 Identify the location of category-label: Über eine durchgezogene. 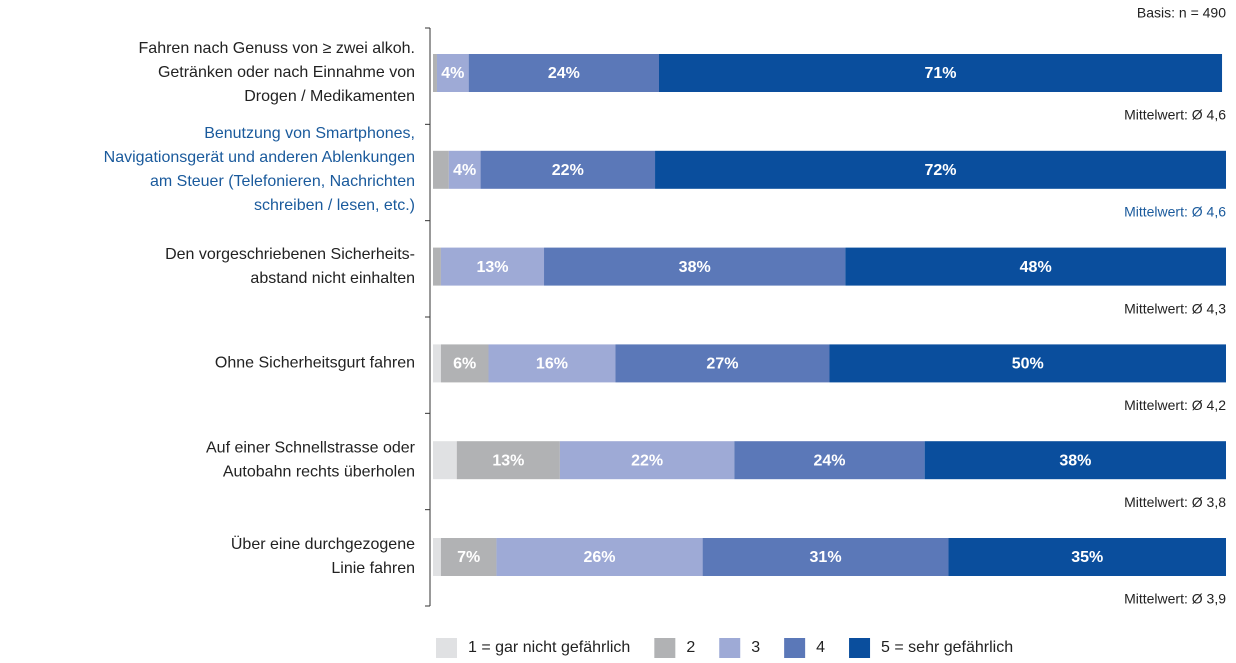
(323, 544).